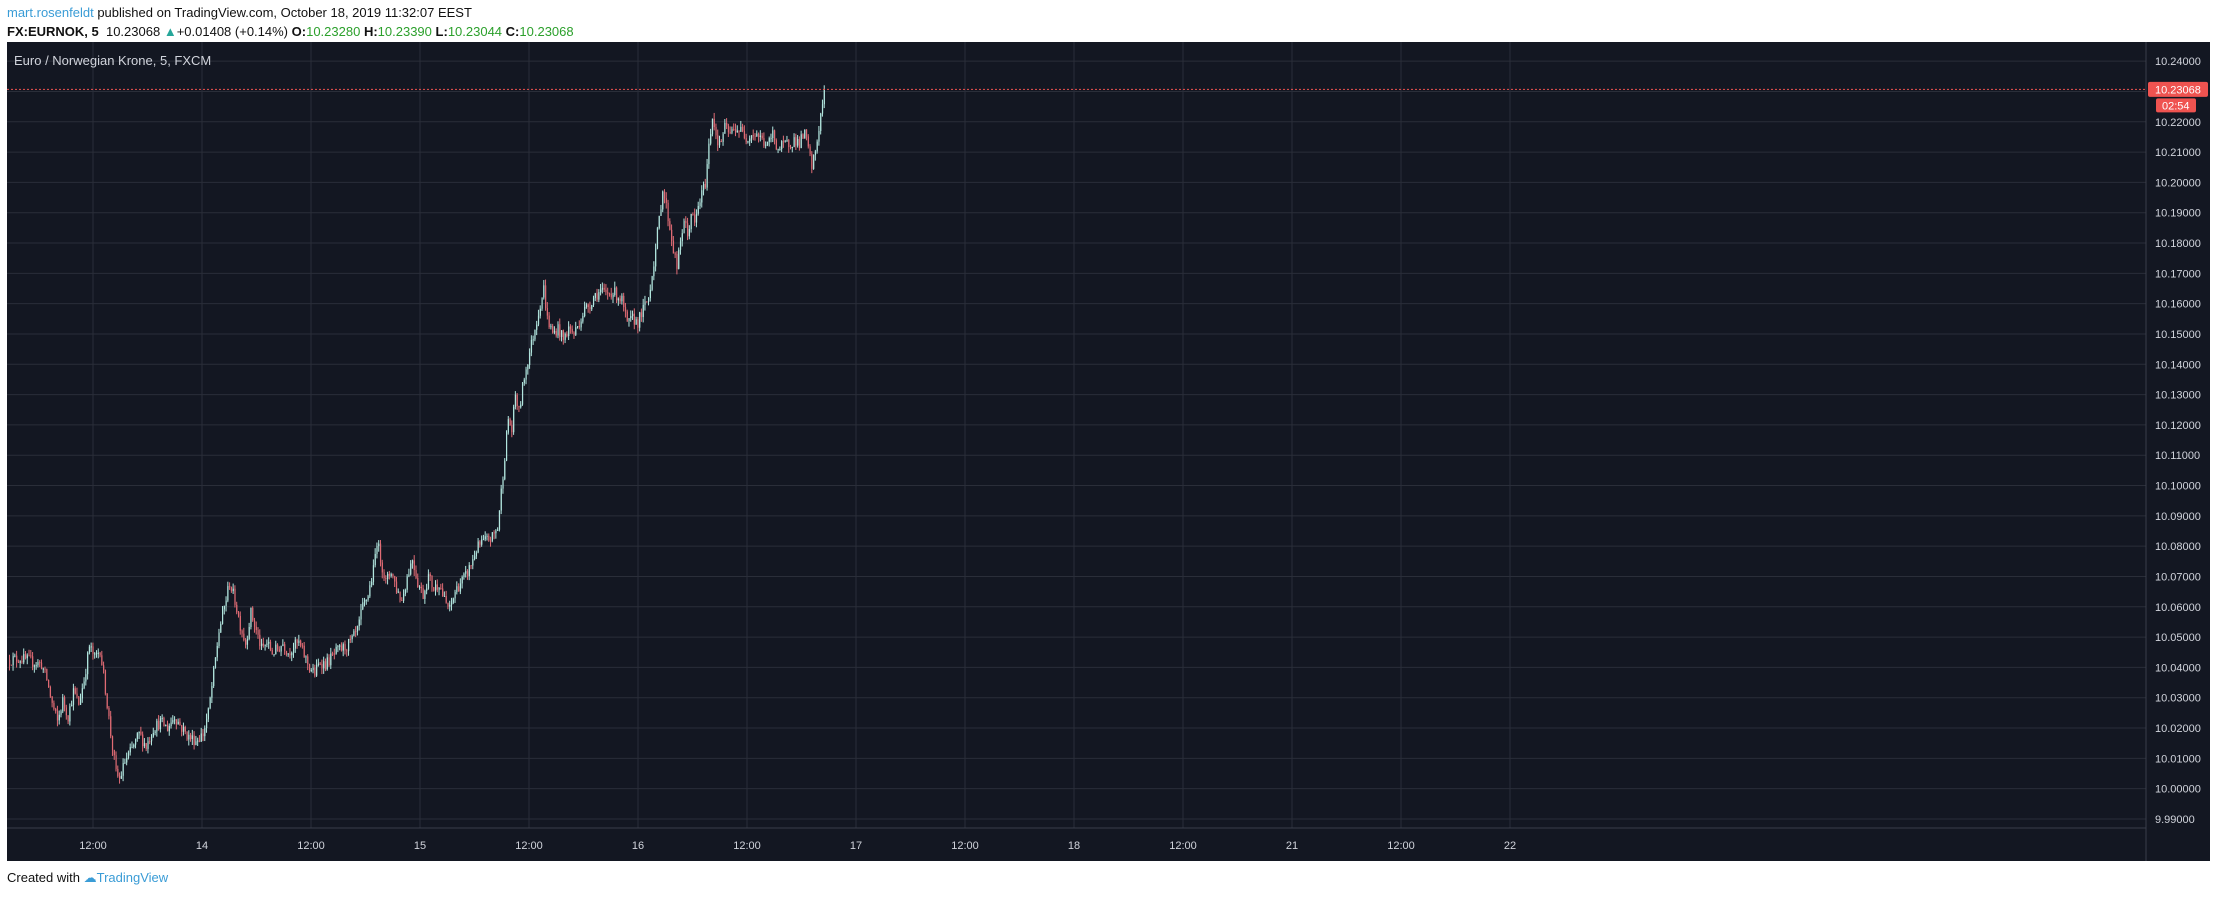  What do you see at coordinates (2178, 90) in the screenshot?
I see `current-price-label: 10.23068` at bounding box center [2178, 90].